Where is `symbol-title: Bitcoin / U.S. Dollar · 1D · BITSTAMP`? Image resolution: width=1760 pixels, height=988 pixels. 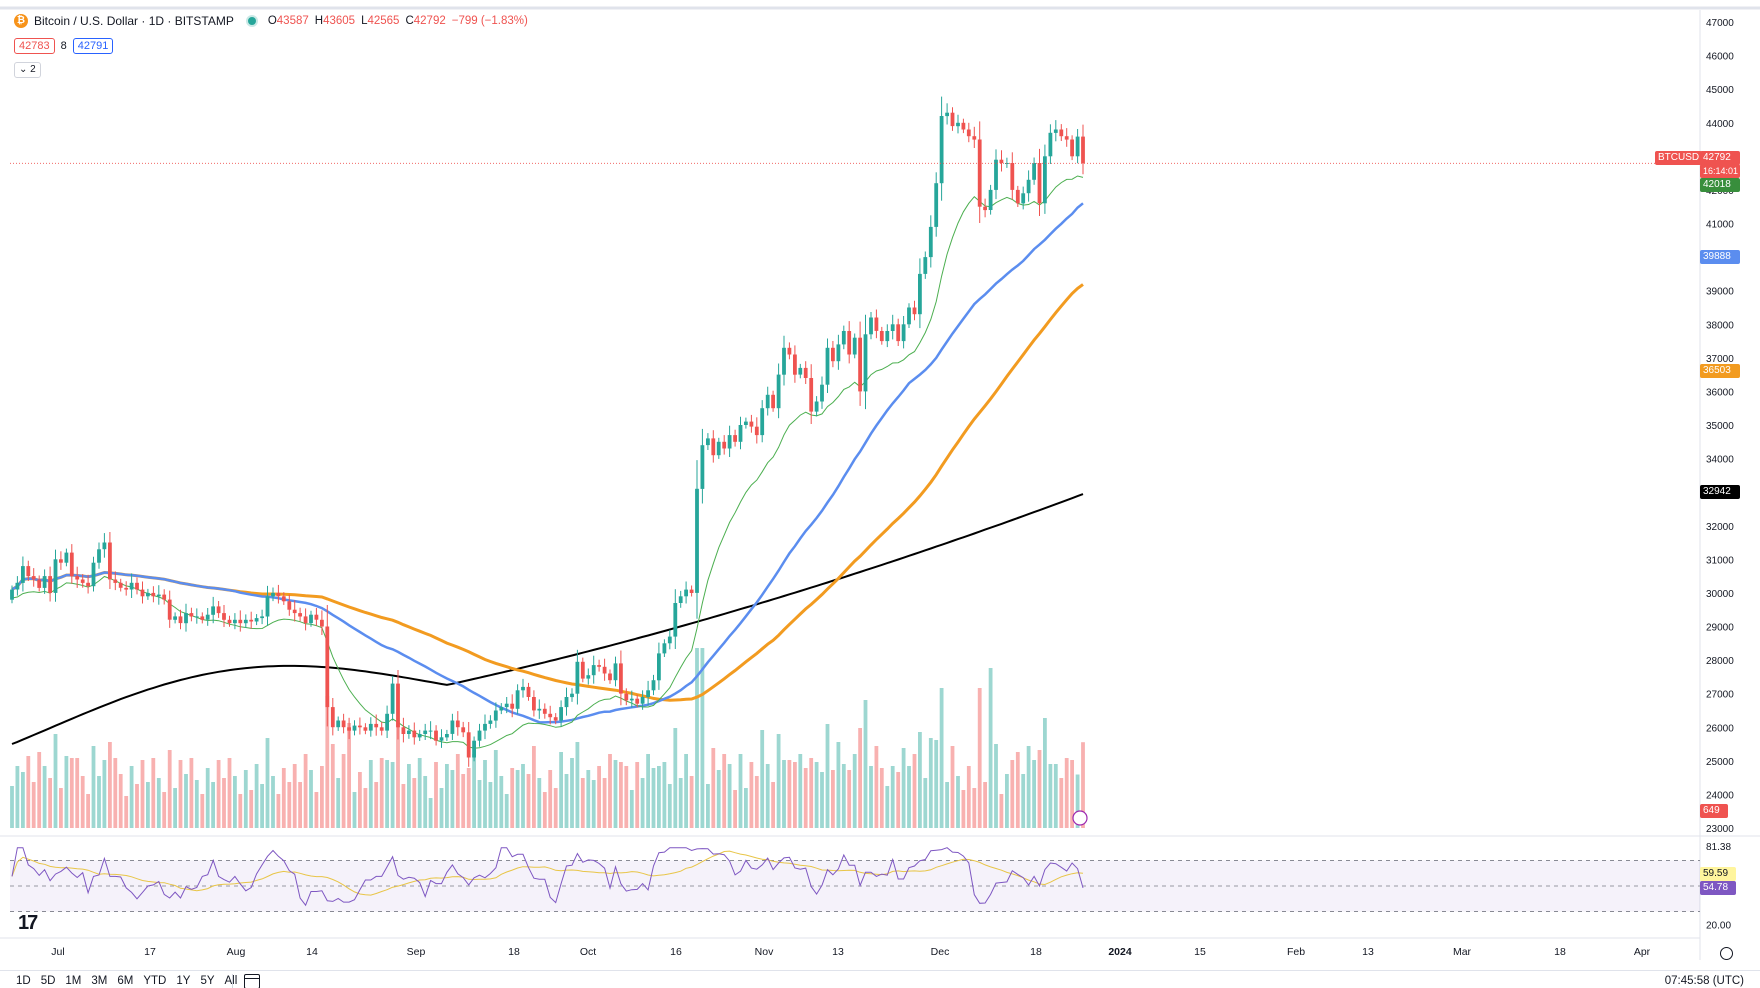
symbol-title: Bitcoin / U.S. Dollar · 1D · BITSTAMP is located at coordinates (134, 21).